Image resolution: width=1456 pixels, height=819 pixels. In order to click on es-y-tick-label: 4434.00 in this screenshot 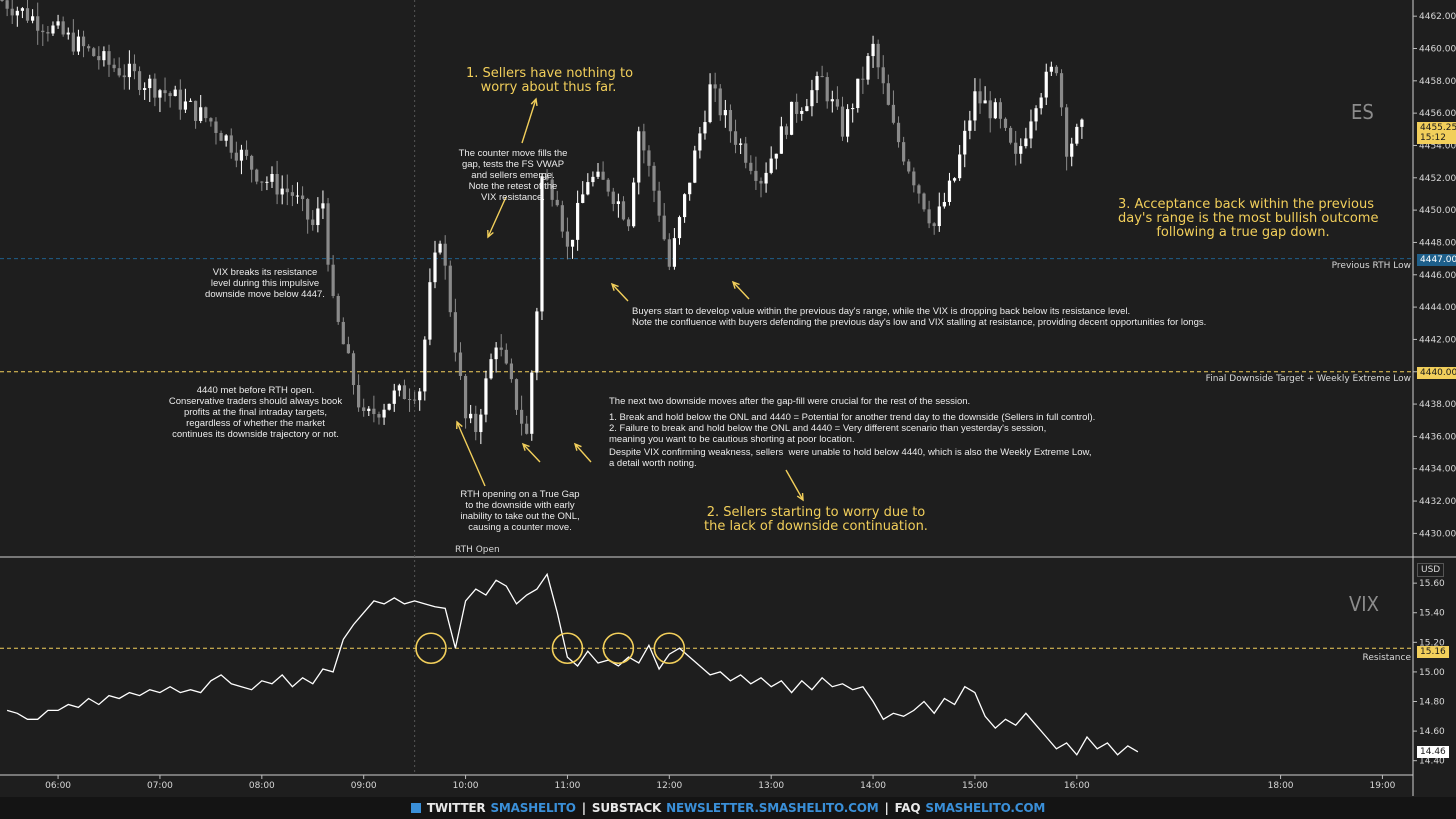, I will do `click(1437, 470)`.